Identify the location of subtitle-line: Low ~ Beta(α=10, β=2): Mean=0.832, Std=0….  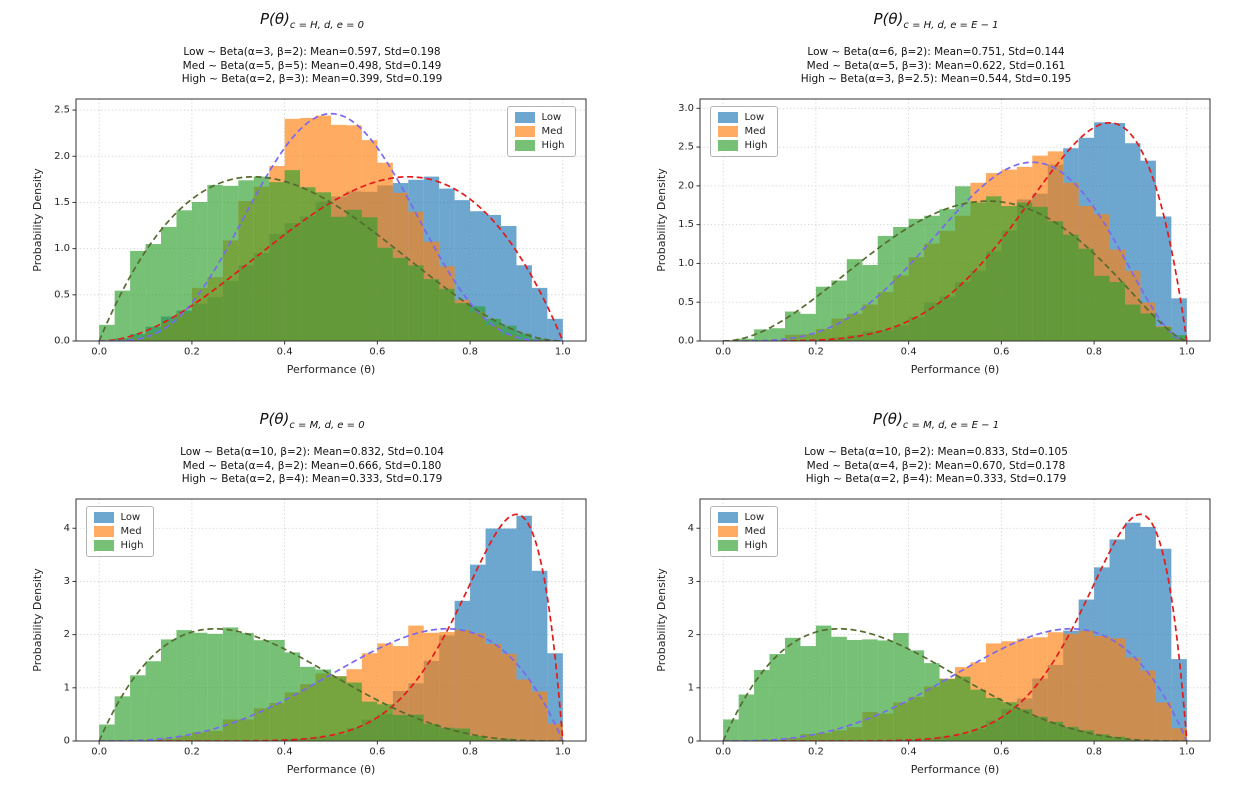
(312, 452).